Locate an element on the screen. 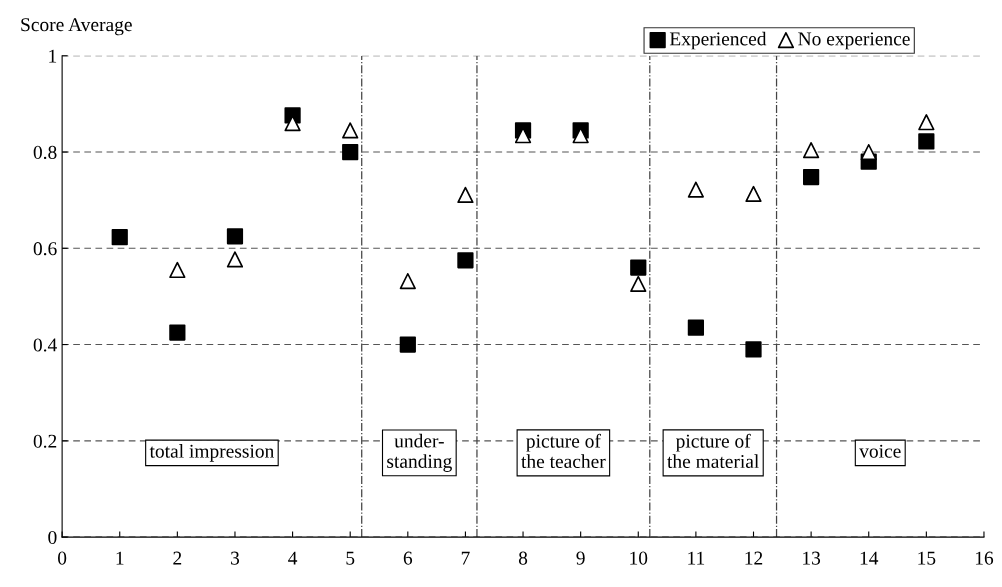  x-tick-label: 12 is located at coordinates (754, 558).